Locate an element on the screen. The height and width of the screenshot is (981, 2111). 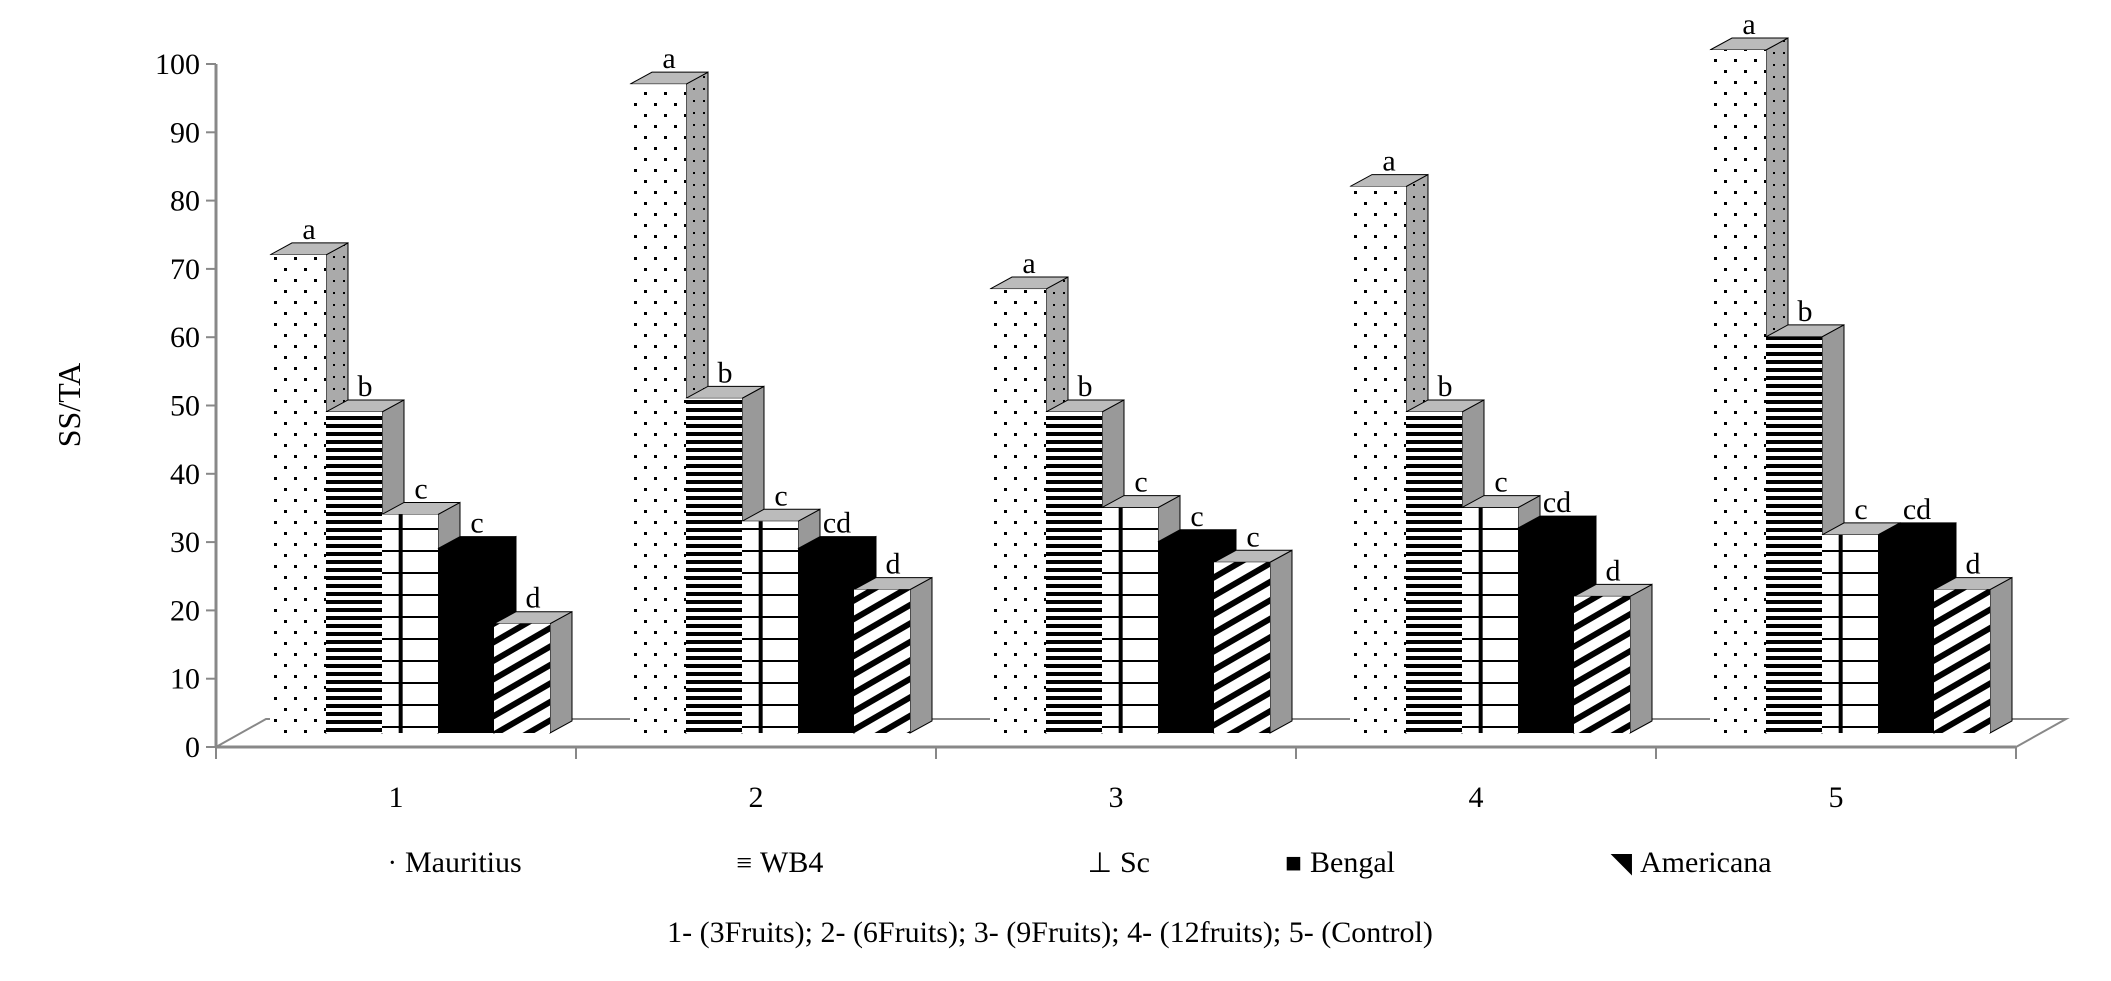
legend: · Mauritius ≡ WB4 ⊥ Sc ■ Bengal ◥ Americana is located at coordinates (1080, 862).